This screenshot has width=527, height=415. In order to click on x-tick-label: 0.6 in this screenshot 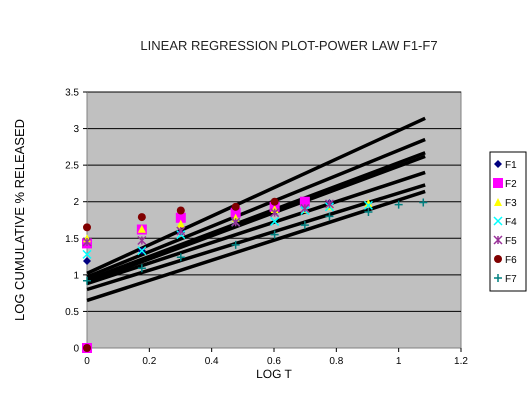, I will do `click(274, 361)`.